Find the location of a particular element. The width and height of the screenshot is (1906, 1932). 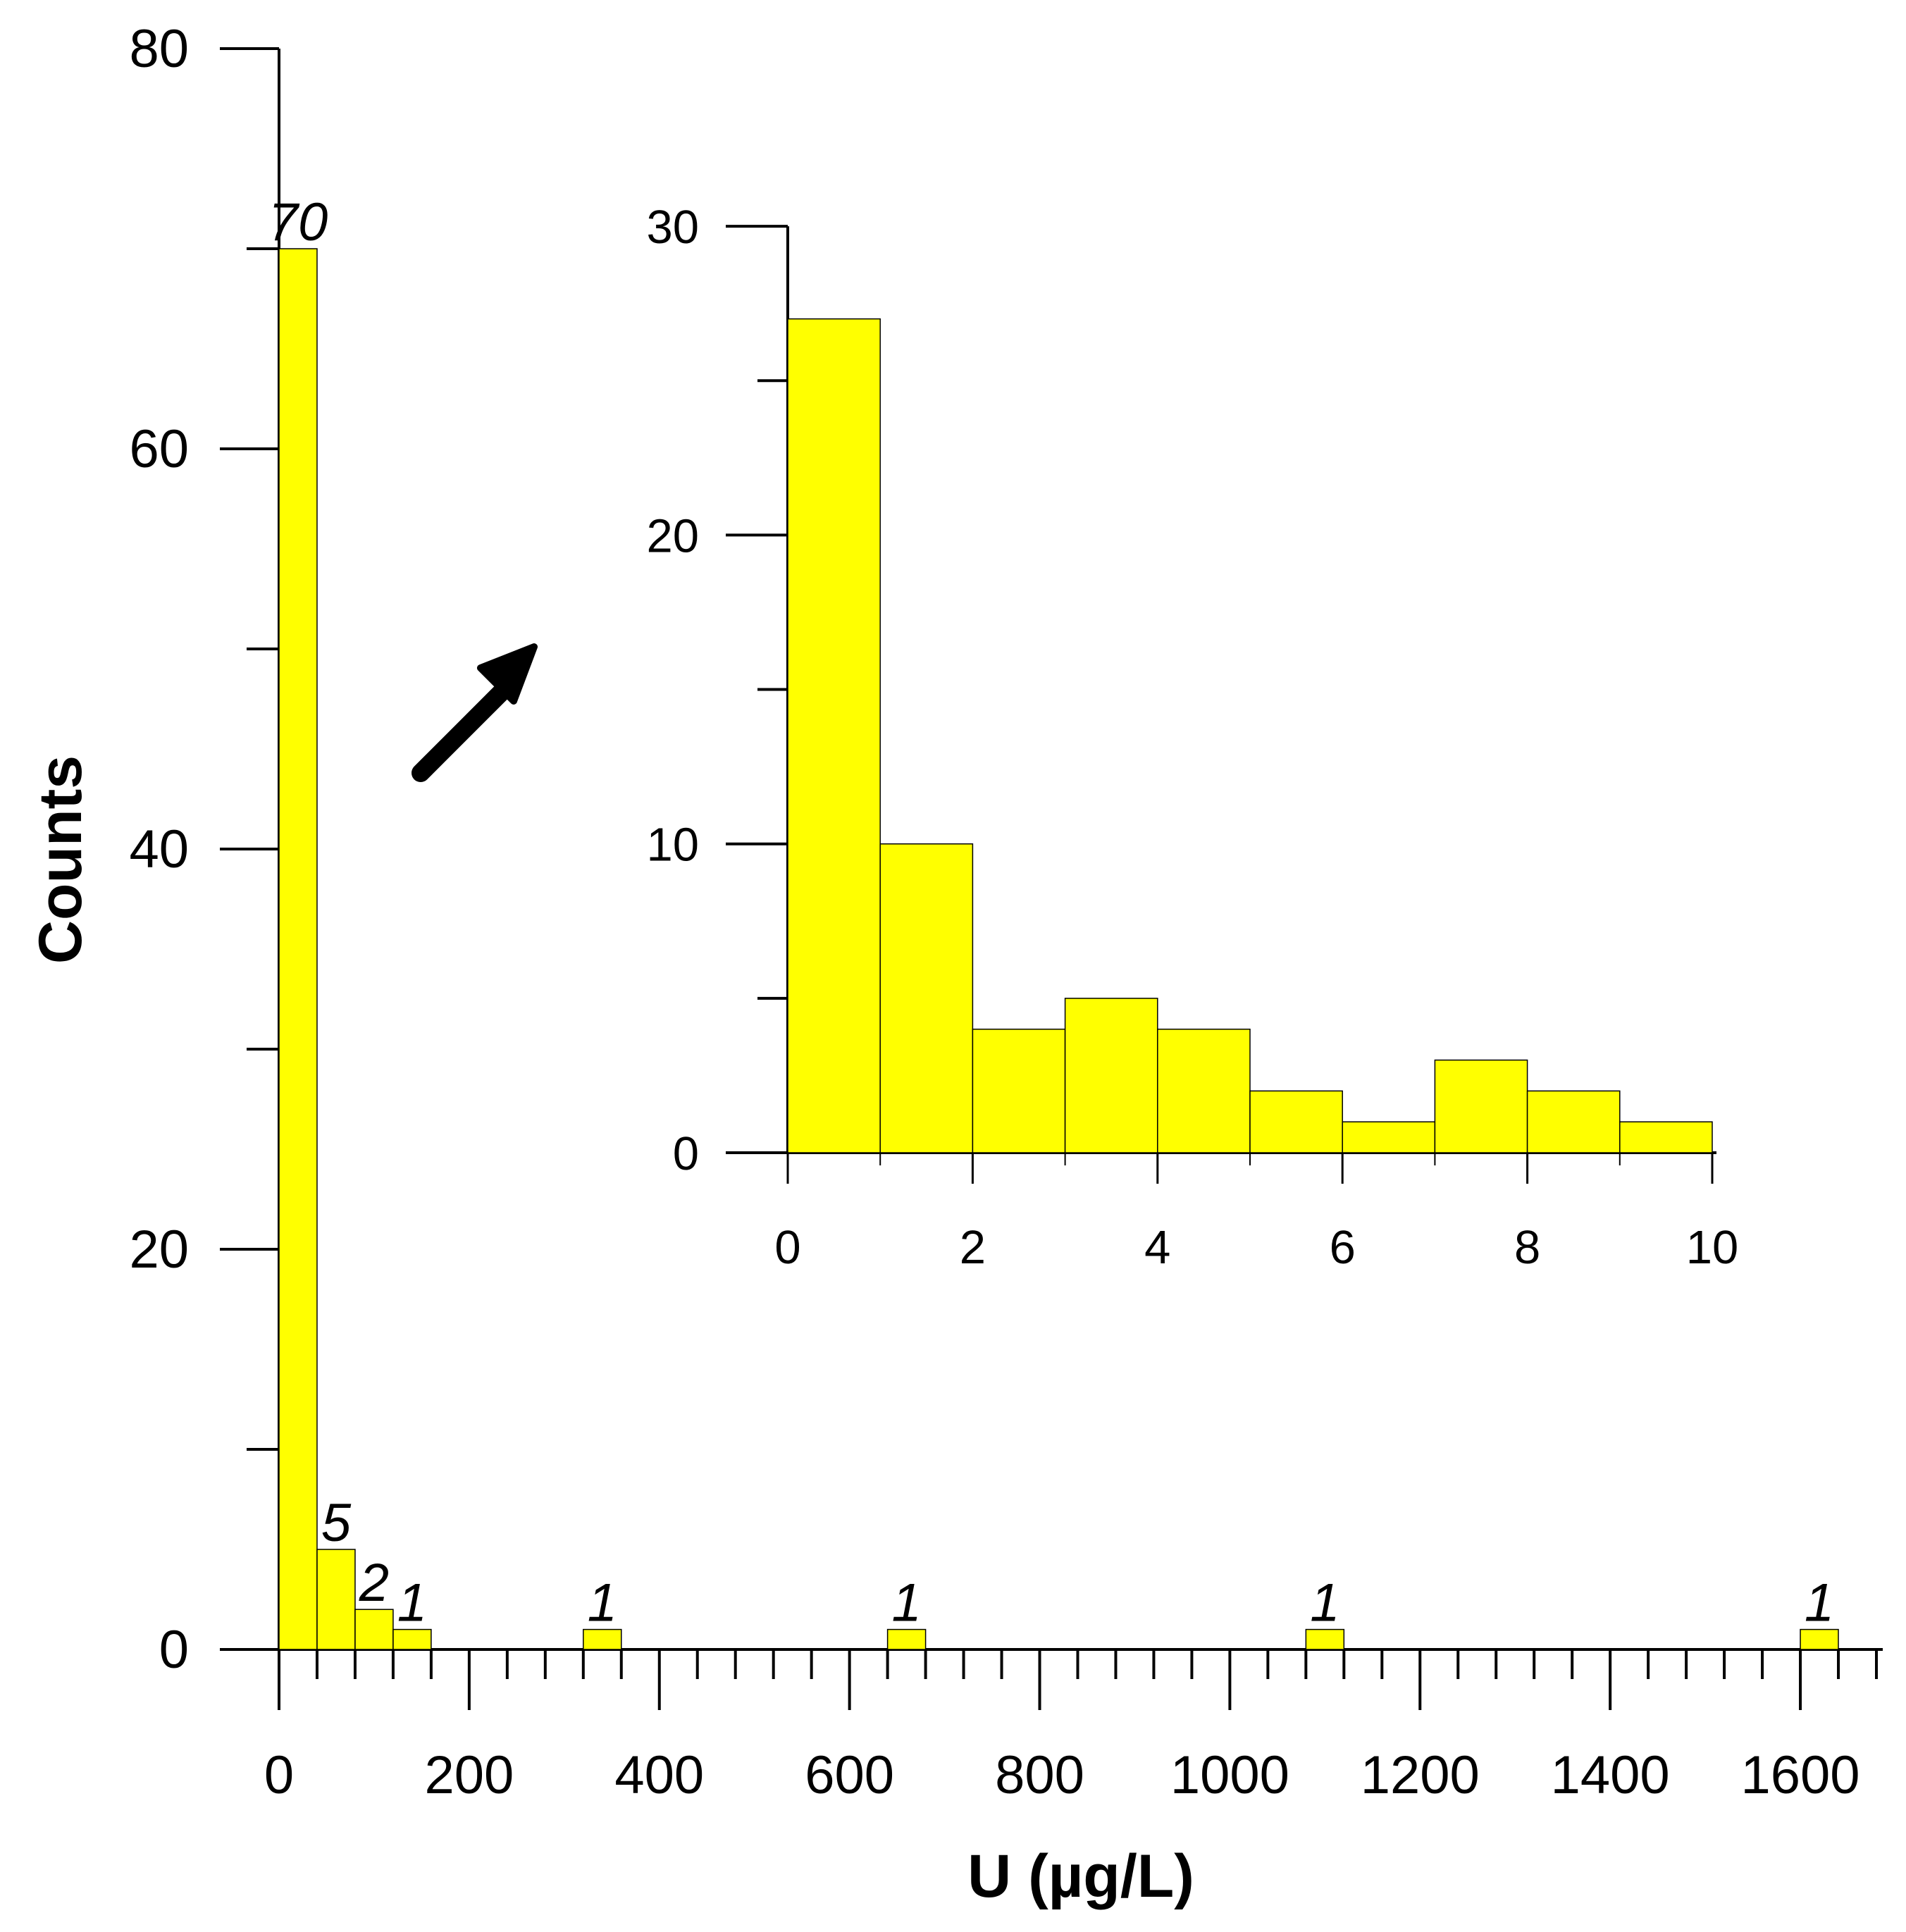

inset-y-tick-label: 10 is located at coordinates (673, 846).